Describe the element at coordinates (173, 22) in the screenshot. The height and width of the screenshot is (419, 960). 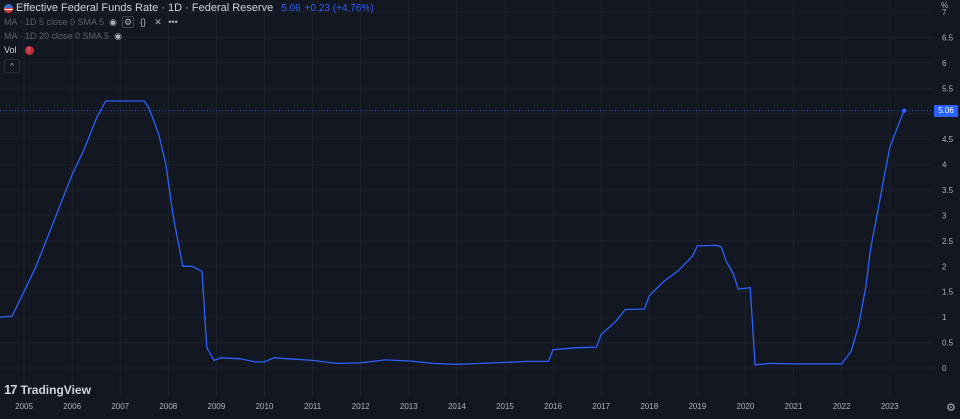
I see `more-icon: •••` at that location.